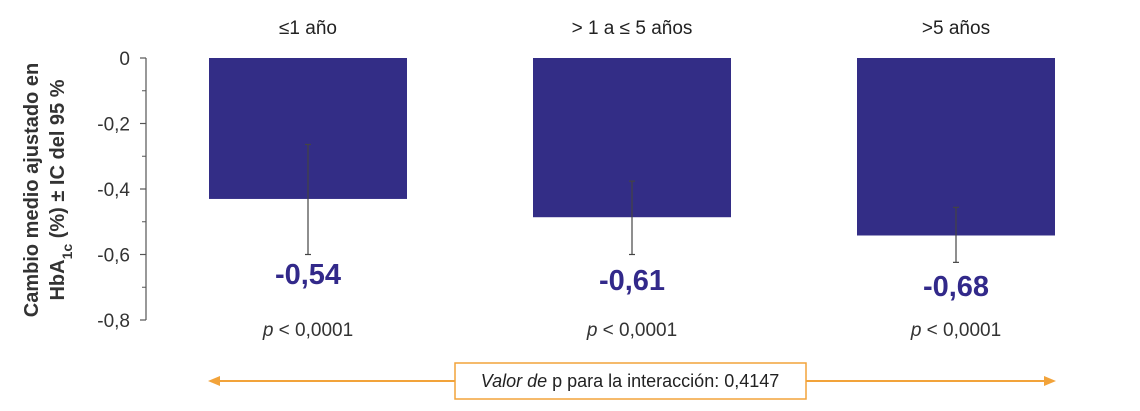 The image size is (1140, 411). I want to click on y-tick-label: -0,8, so click(113, 321).